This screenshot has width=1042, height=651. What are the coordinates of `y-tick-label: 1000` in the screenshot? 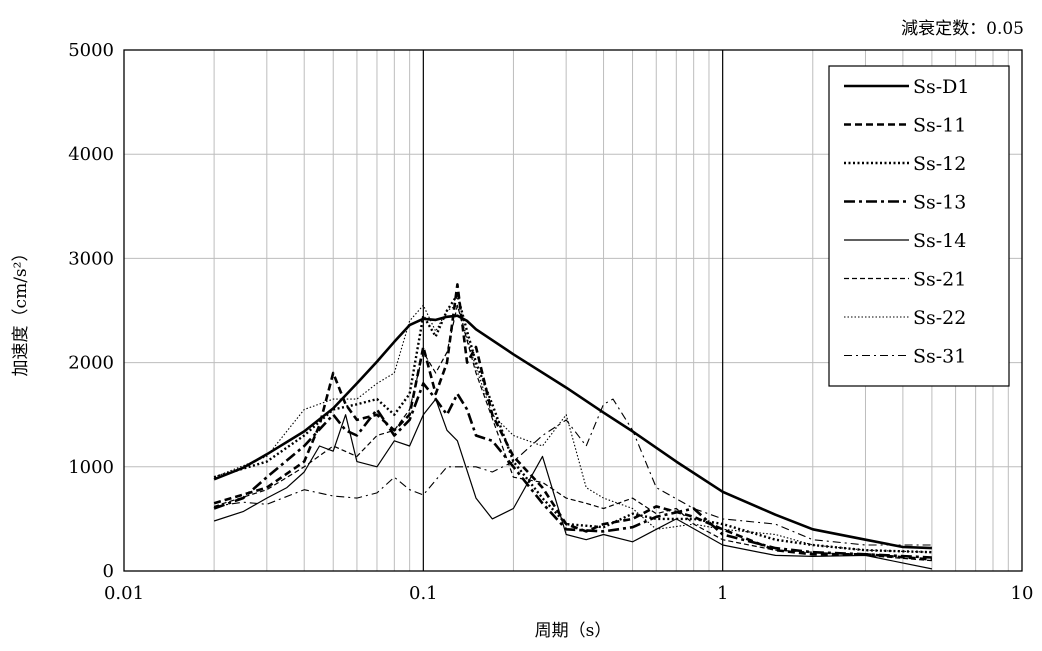 It's located at (91, 467).